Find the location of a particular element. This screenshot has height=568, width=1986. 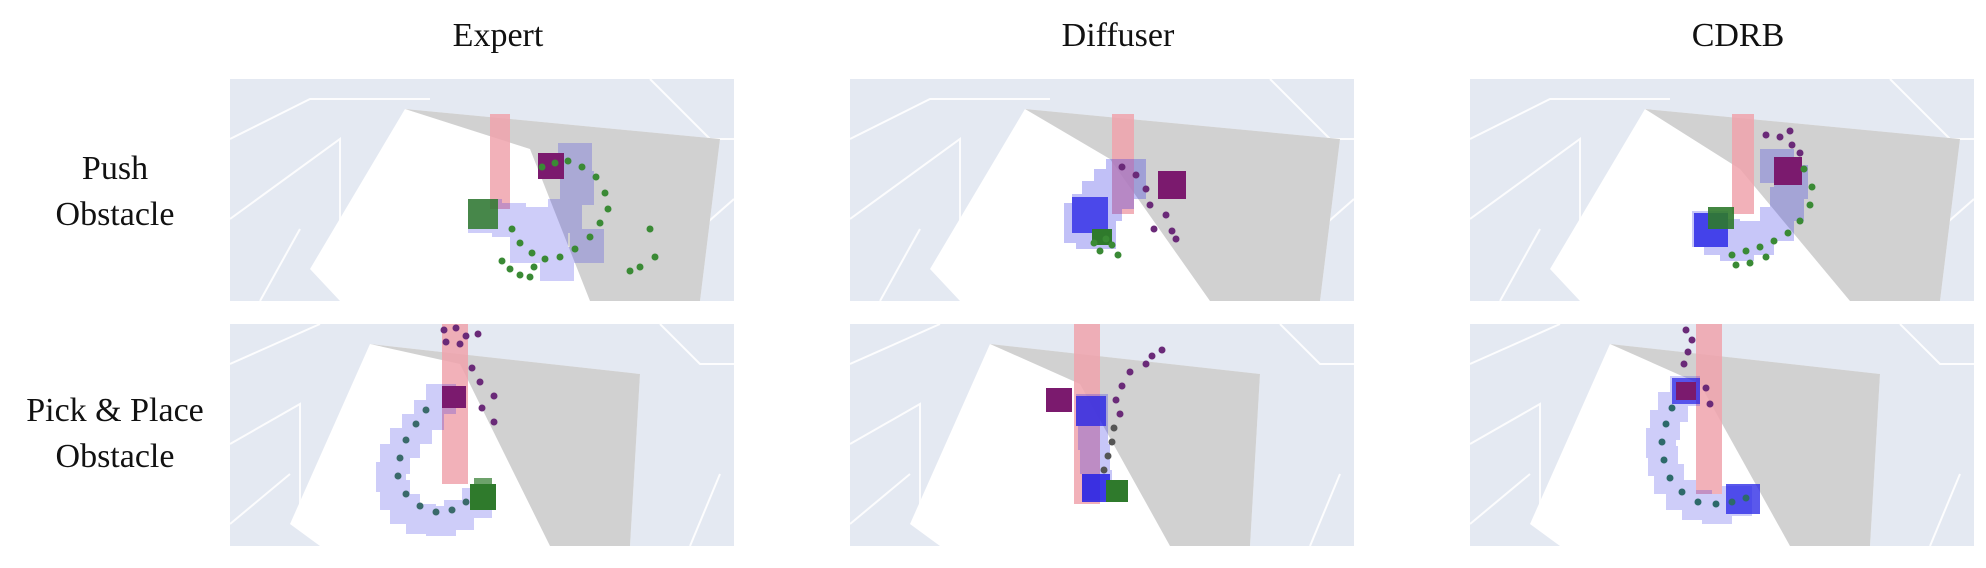

panel-push-diffuser is located at coordinates (1102, 190).